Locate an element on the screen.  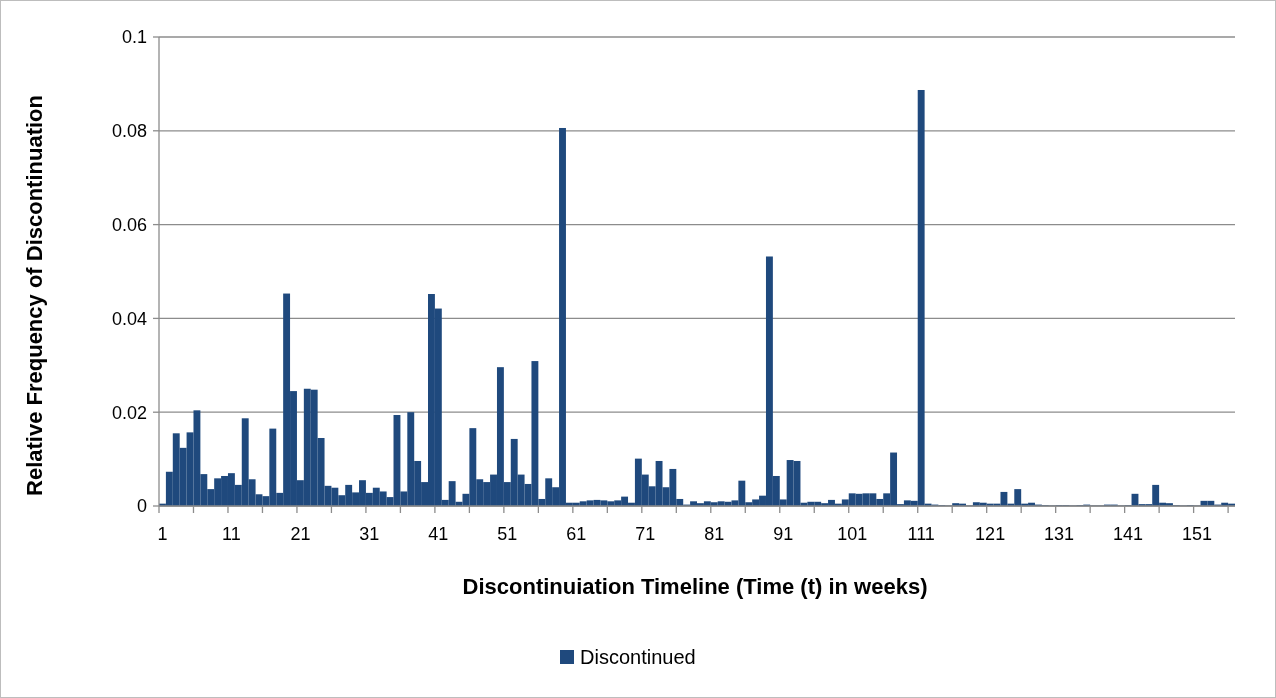
x-tick-label: 71 is located at coordinates (645, 534).